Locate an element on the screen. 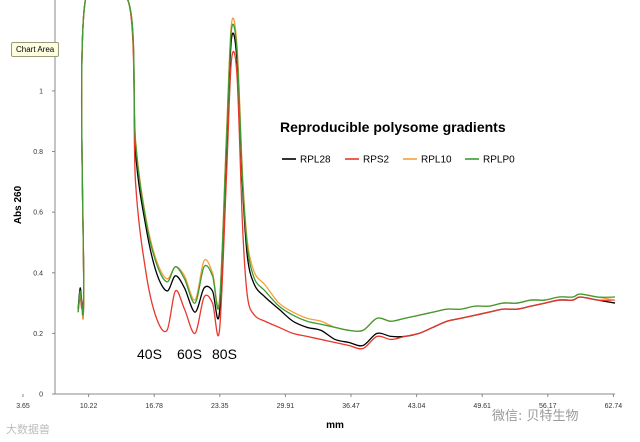 This screenshot has height=442, width=640. x-tick-label: 29.91 is located at coordinates (286, 406).